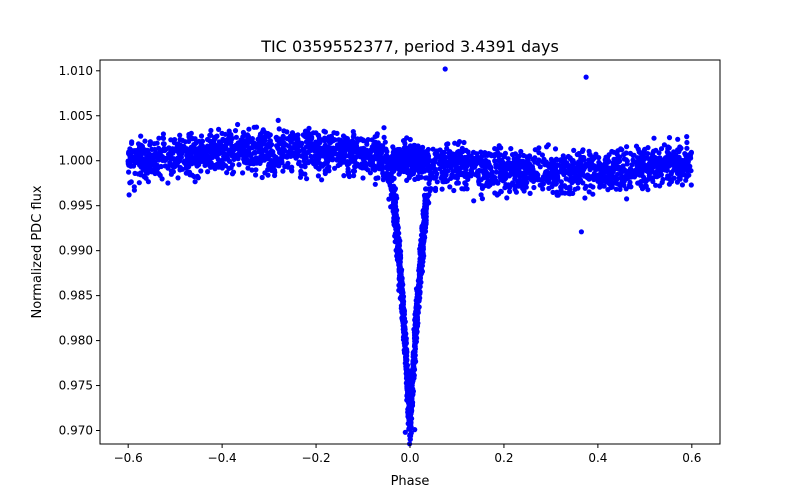 This screenshot has width=800, height=504. I want to click on outlier-point, so click(405, 432).